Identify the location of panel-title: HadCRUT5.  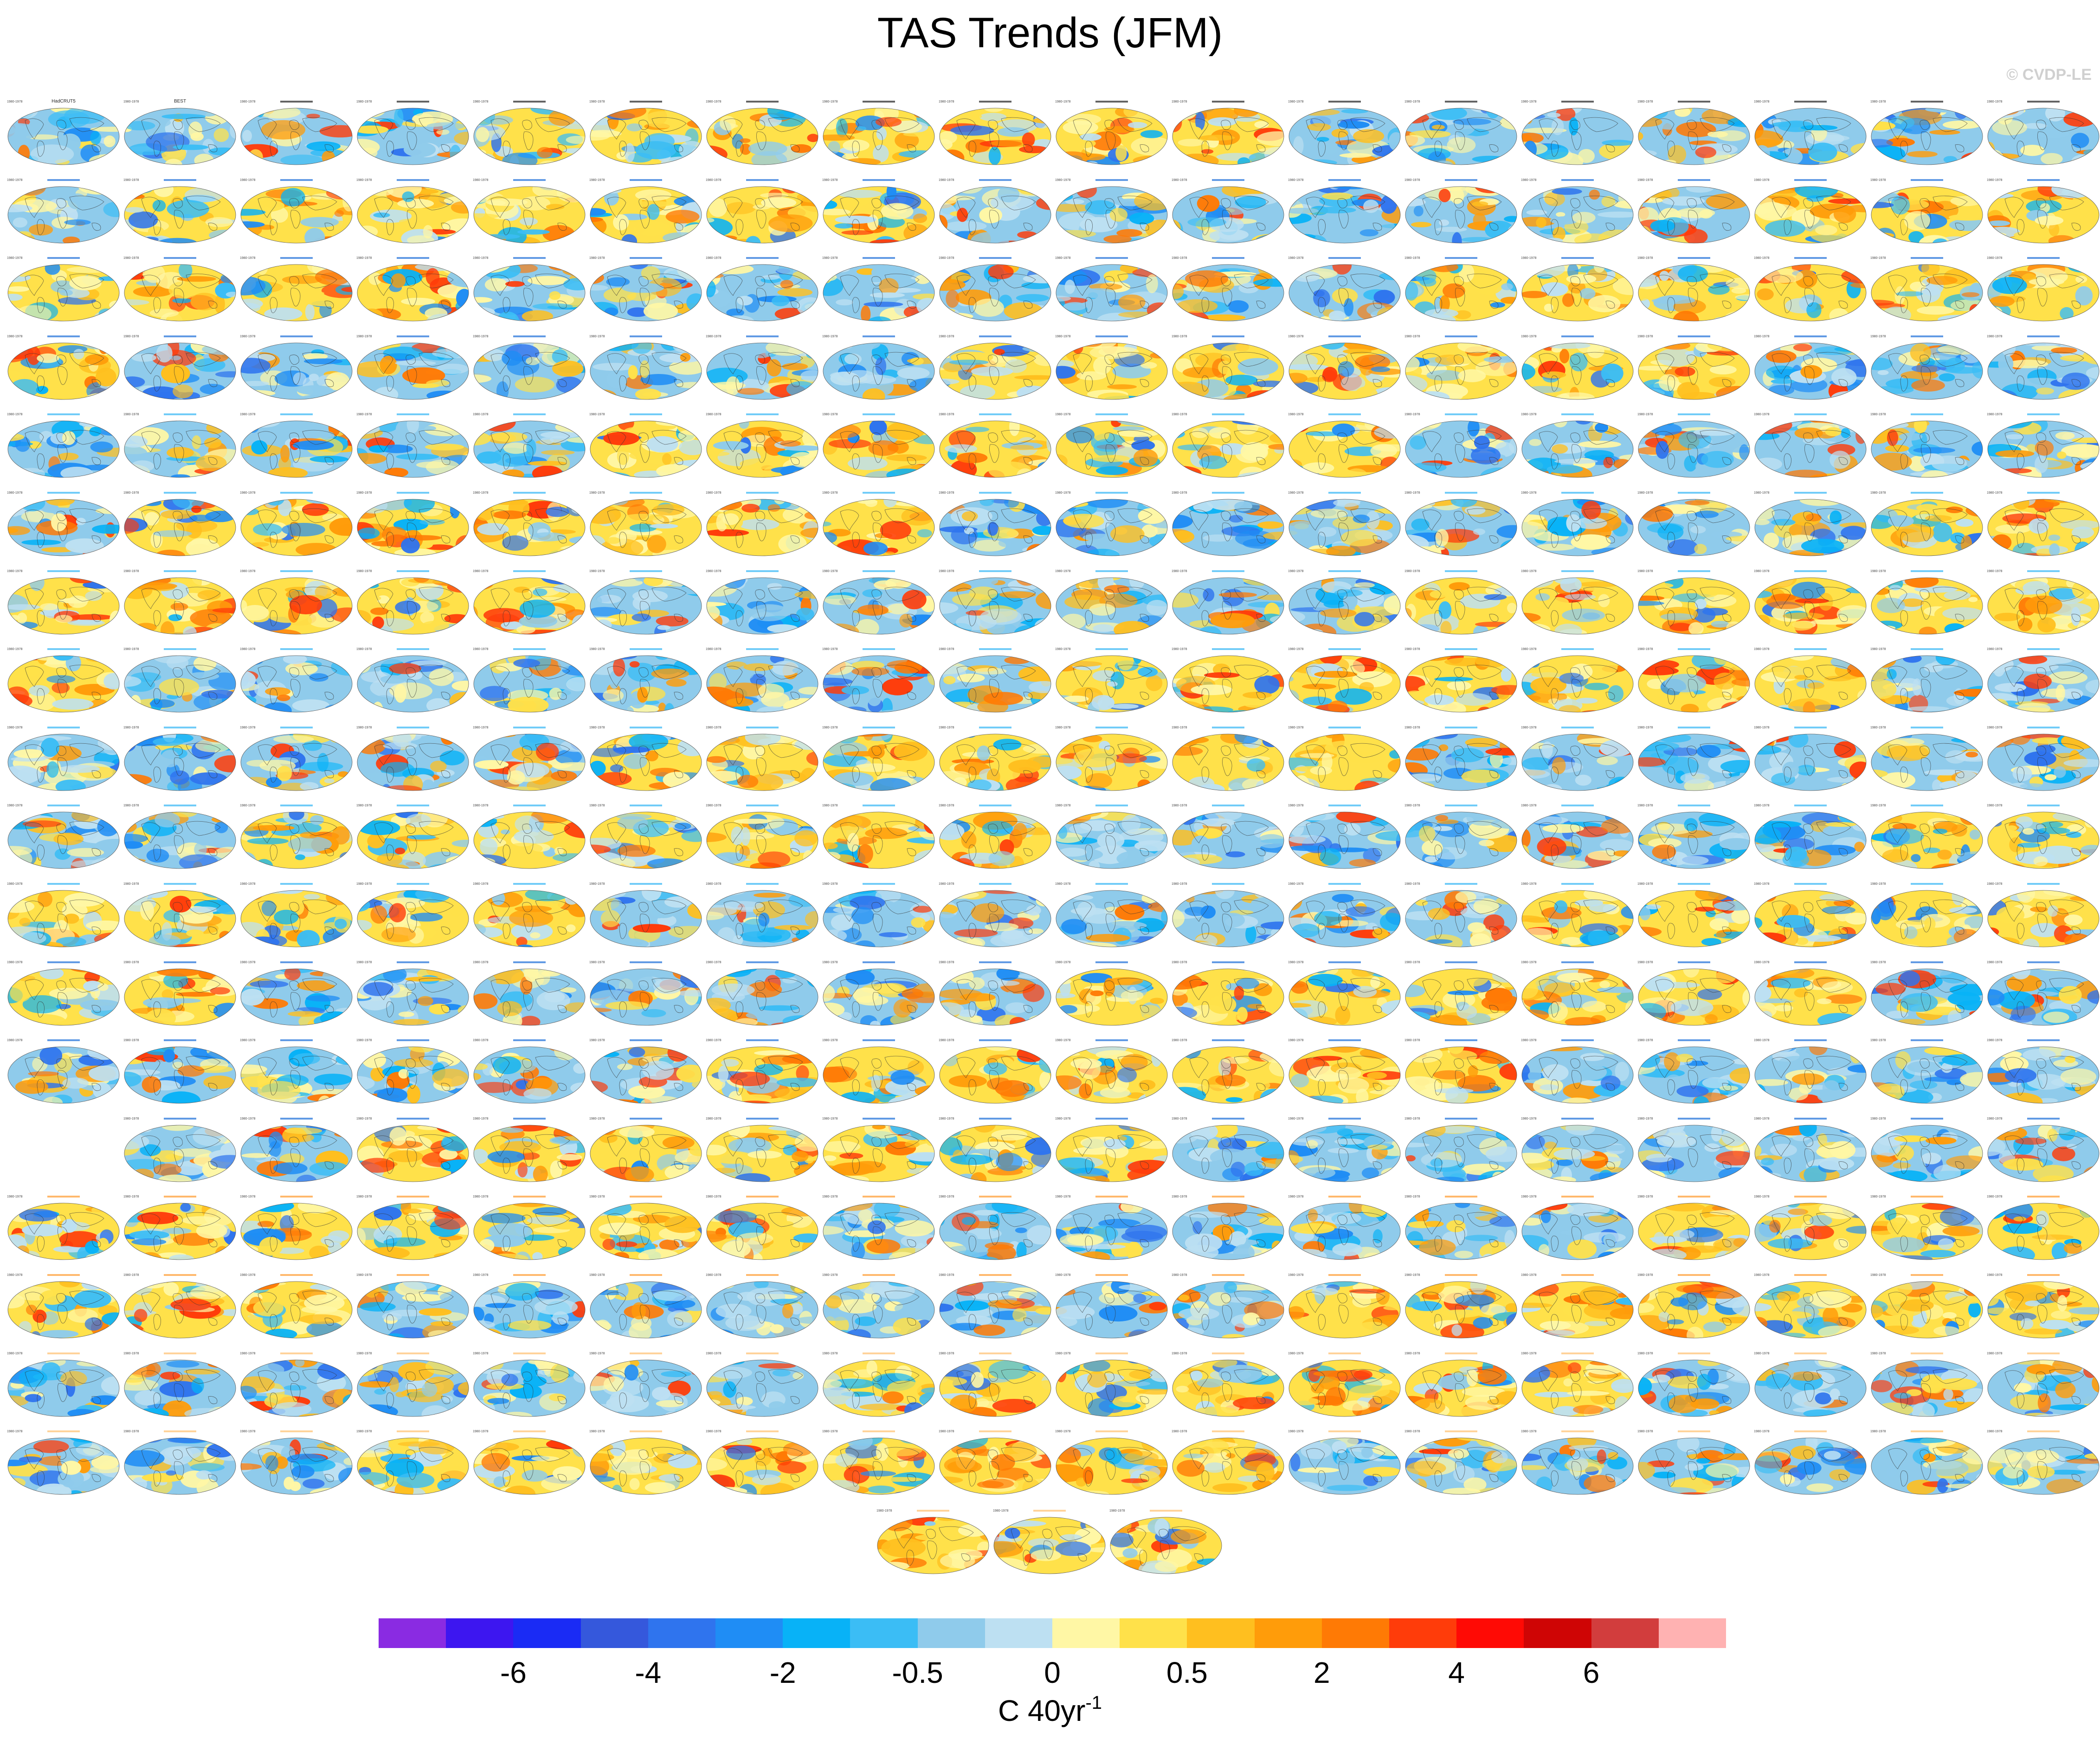
(64, 101).